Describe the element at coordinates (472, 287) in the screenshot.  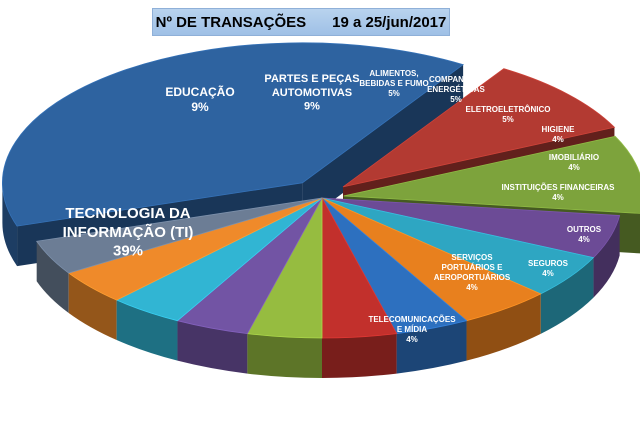
I see `slice-value-11: 4%` at that location.